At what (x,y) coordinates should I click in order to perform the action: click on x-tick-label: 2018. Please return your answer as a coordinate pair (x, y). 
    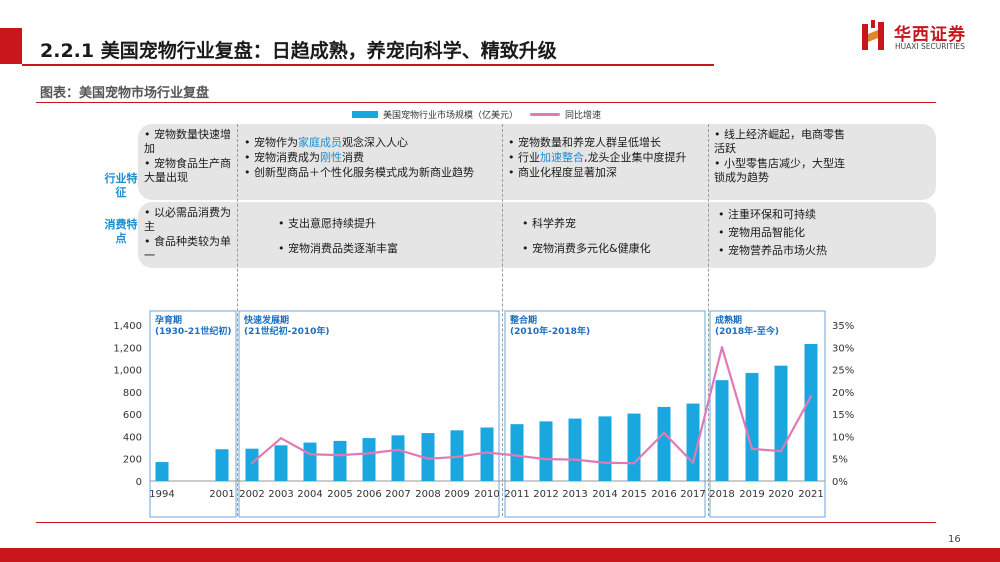
    Looking at the image, I should click on (721, 494).